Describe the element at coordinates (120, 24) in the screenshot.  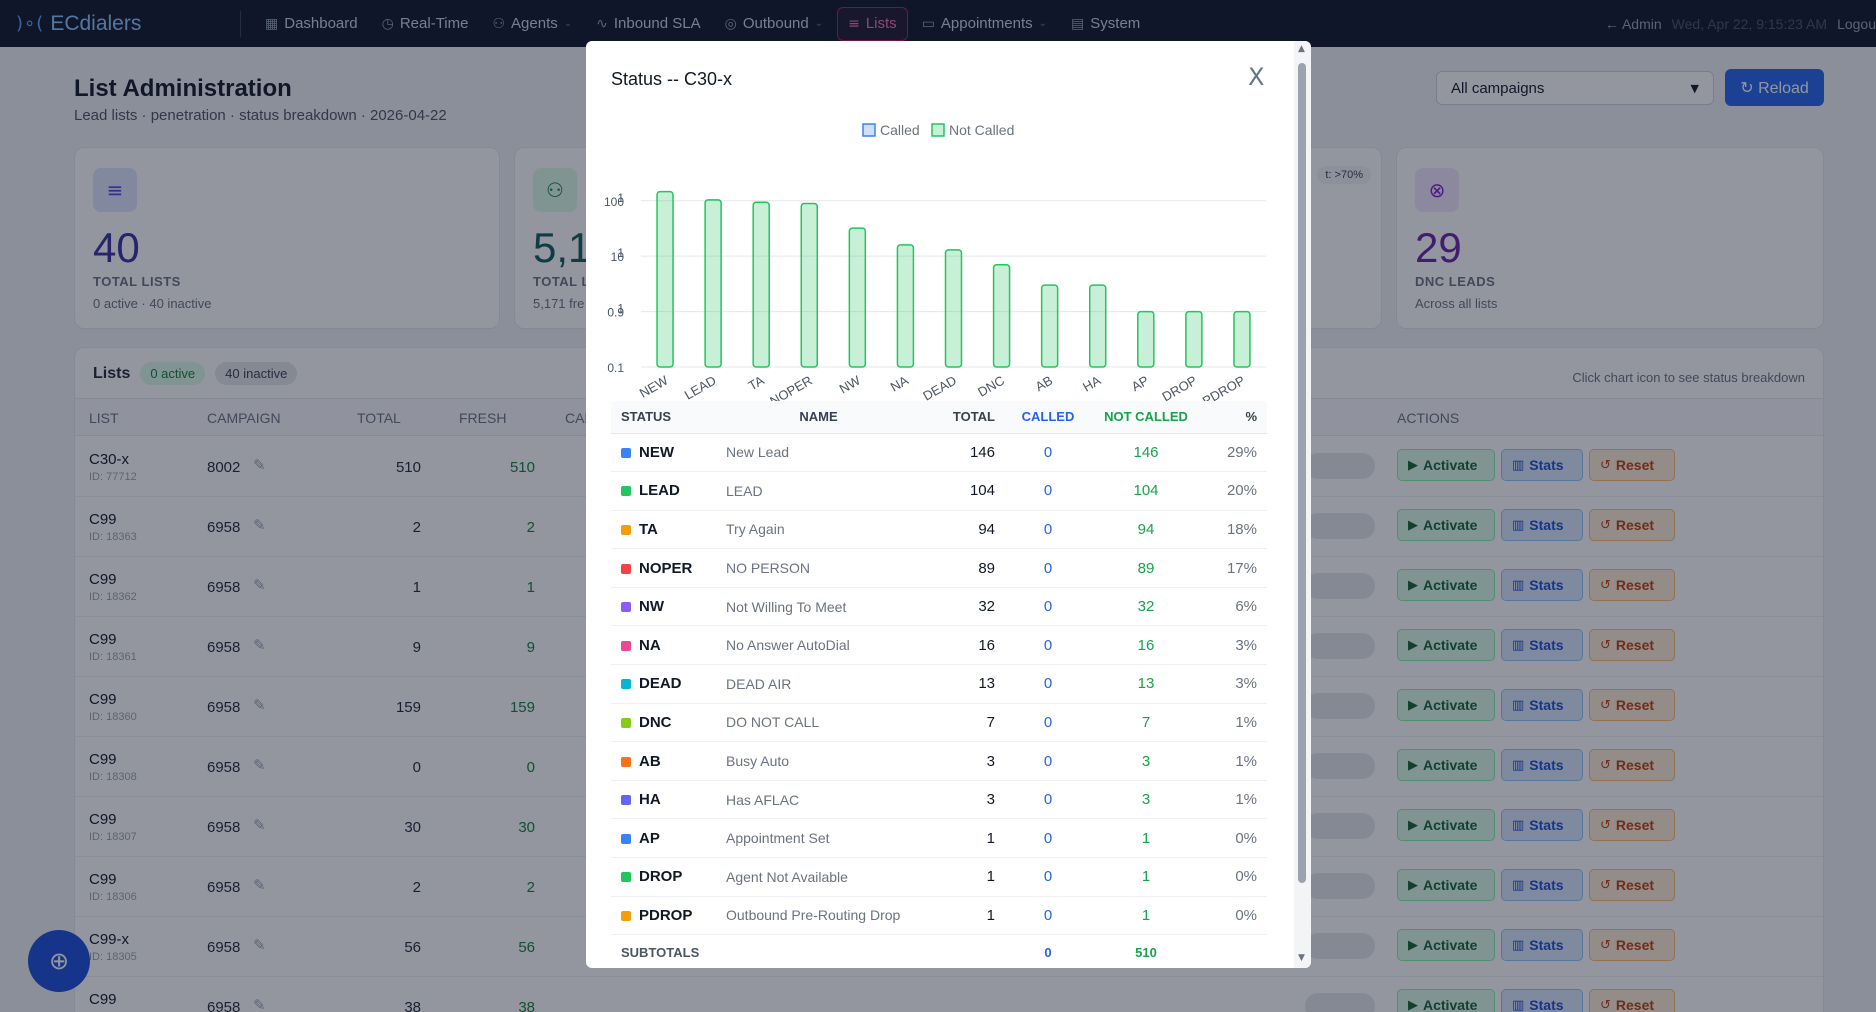
I see `brand-logo: )∘( ECdialers` at that location.